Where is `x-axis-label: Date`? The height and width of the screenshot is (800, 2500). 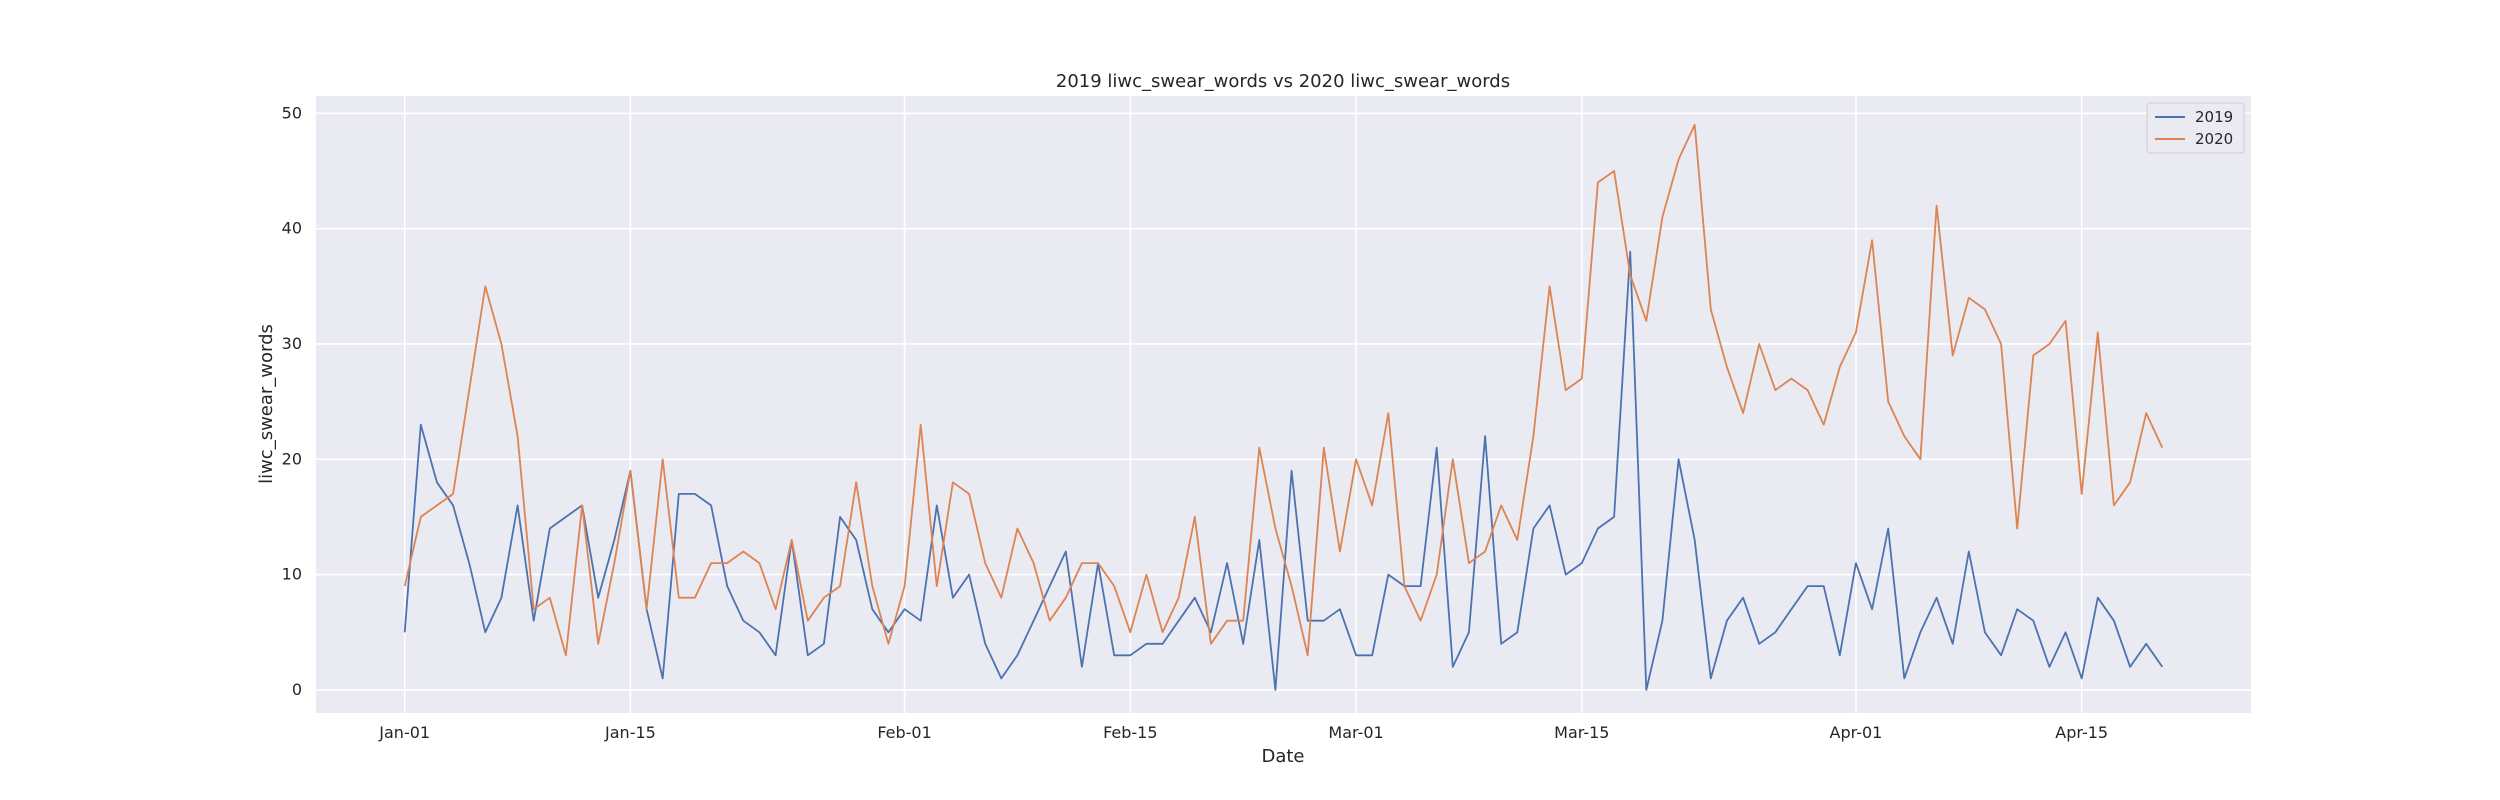 x-axis-label: Date is located at coordinates (1282, 756).